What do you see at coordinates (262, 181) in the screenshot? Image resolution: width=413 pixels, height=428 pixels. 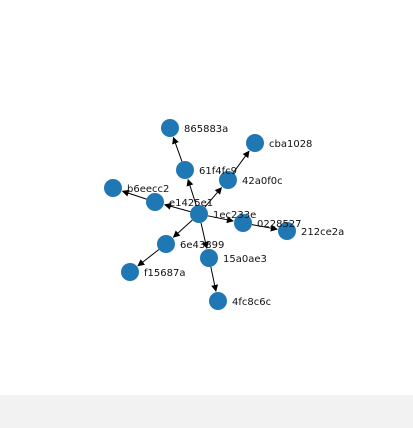 I see `node-label-42a0f0c: 42a0f0c` at bounding box center [262, 181].